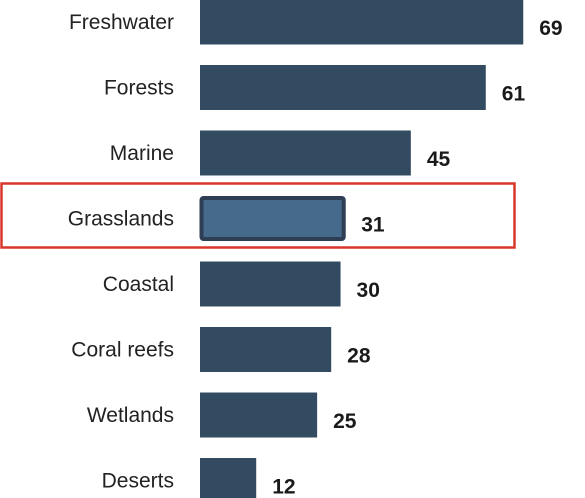  What do you see at coordinates (121, 219) in the screenshot?
I see `category-label-grasslands: Grasslands` at bounding box center [121, 219].